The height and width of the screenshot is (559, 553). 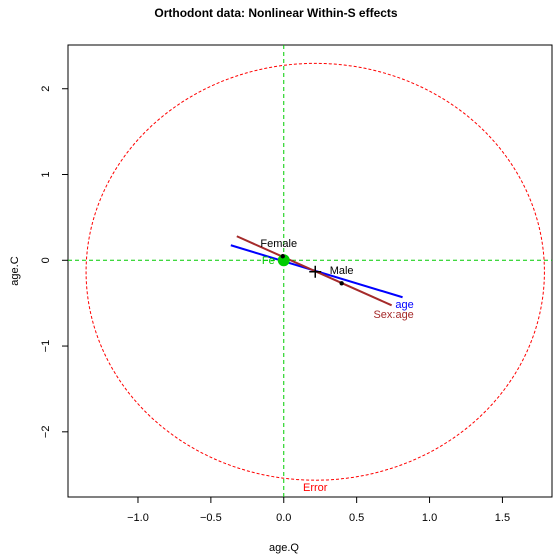 What do you see at coordinates (393, 315) in the screenshot?
I see `hypothesis-label: Sex:age` at bounding box center [393, 315].